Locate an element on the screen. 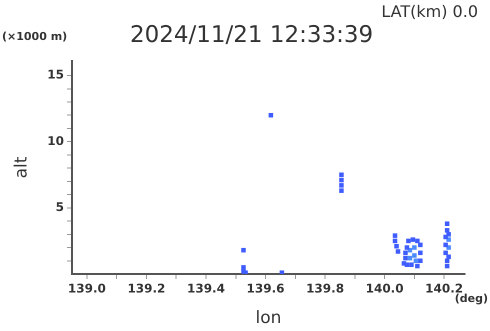 This screenshot has width=490, height=331. x-tick-label: 140.0 is located at coordinates (385, 288).